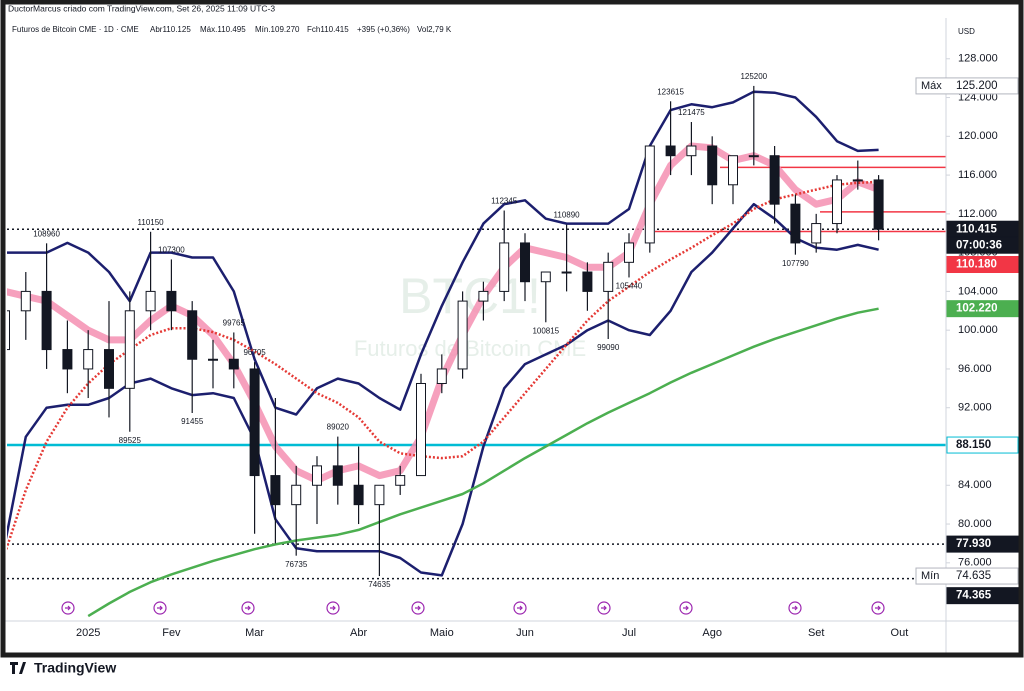 This screenshot has width=1024, height=691. I want to click on price-label: 74.365, so click(974, 596).